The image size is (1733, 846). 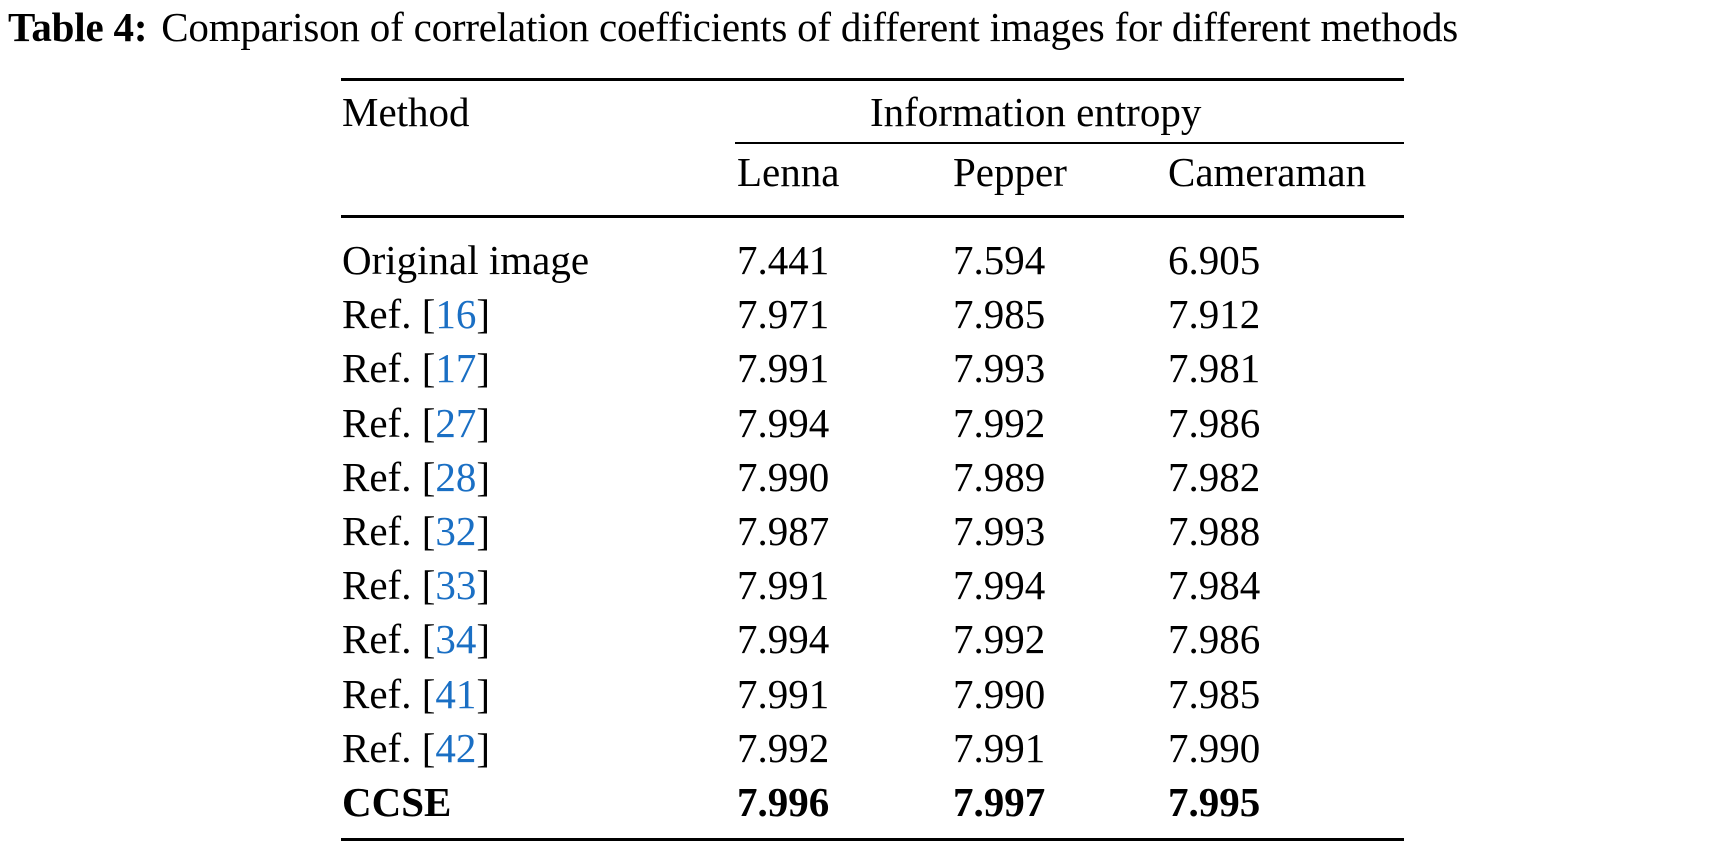 I want to click on header-cameraman: Cameraman, so click(x=1267, y=172).